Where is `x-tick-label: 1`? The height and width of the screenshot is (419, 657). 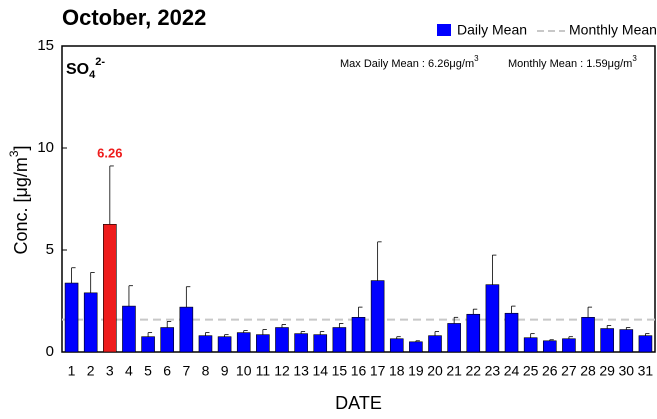 x-tick-label: 1 is located at coordinates (72, 371).